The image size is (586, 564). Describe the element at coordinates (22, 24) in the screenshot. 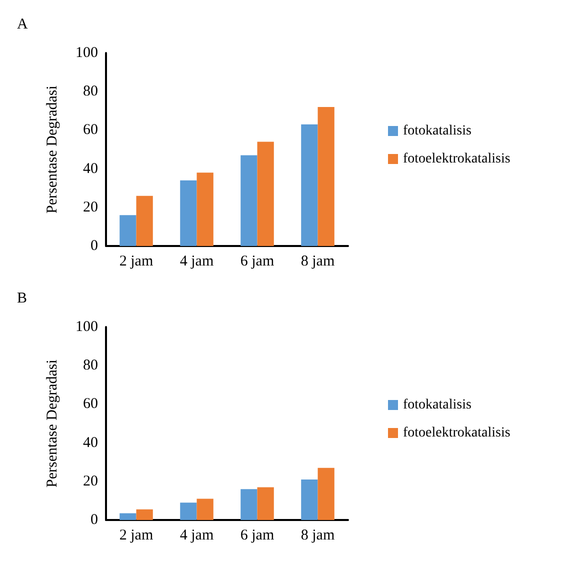

I see `chart-title: A` at that location.